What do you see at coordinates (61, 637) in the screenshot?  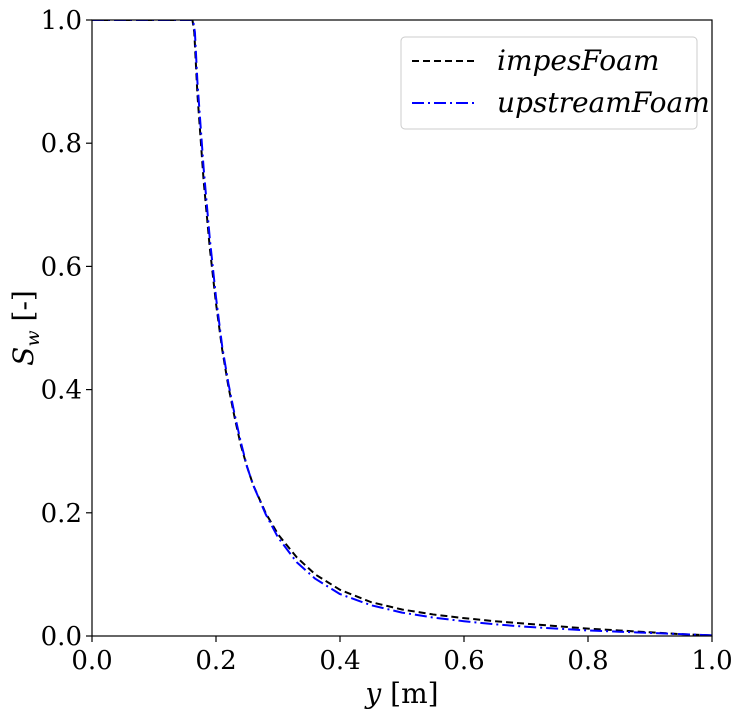 I see `y-tick-label: 0.0` at bounding box center [61, 637].